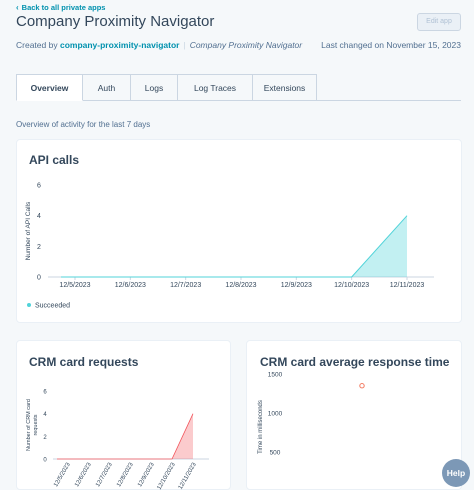 This screenshot has width=474, height=490. What do you see at coordinates (355, 362) in the screenshot?
I see `crm-response-time-title: CRM card average response time` at bounding box center [355, 362].